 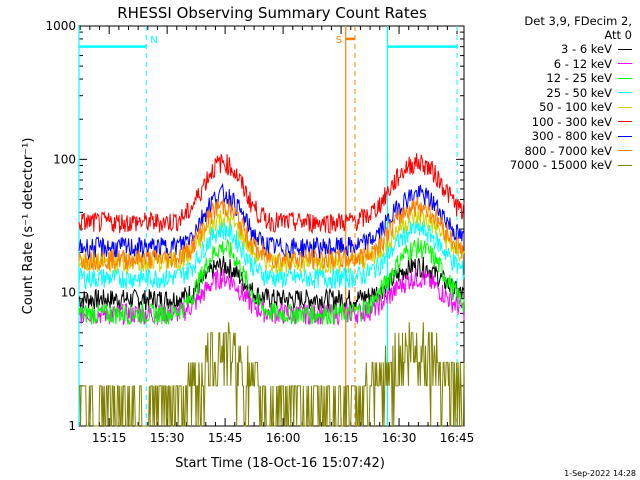 I want to click on x-tick-label: 16:00, so click(x=283, y=438).